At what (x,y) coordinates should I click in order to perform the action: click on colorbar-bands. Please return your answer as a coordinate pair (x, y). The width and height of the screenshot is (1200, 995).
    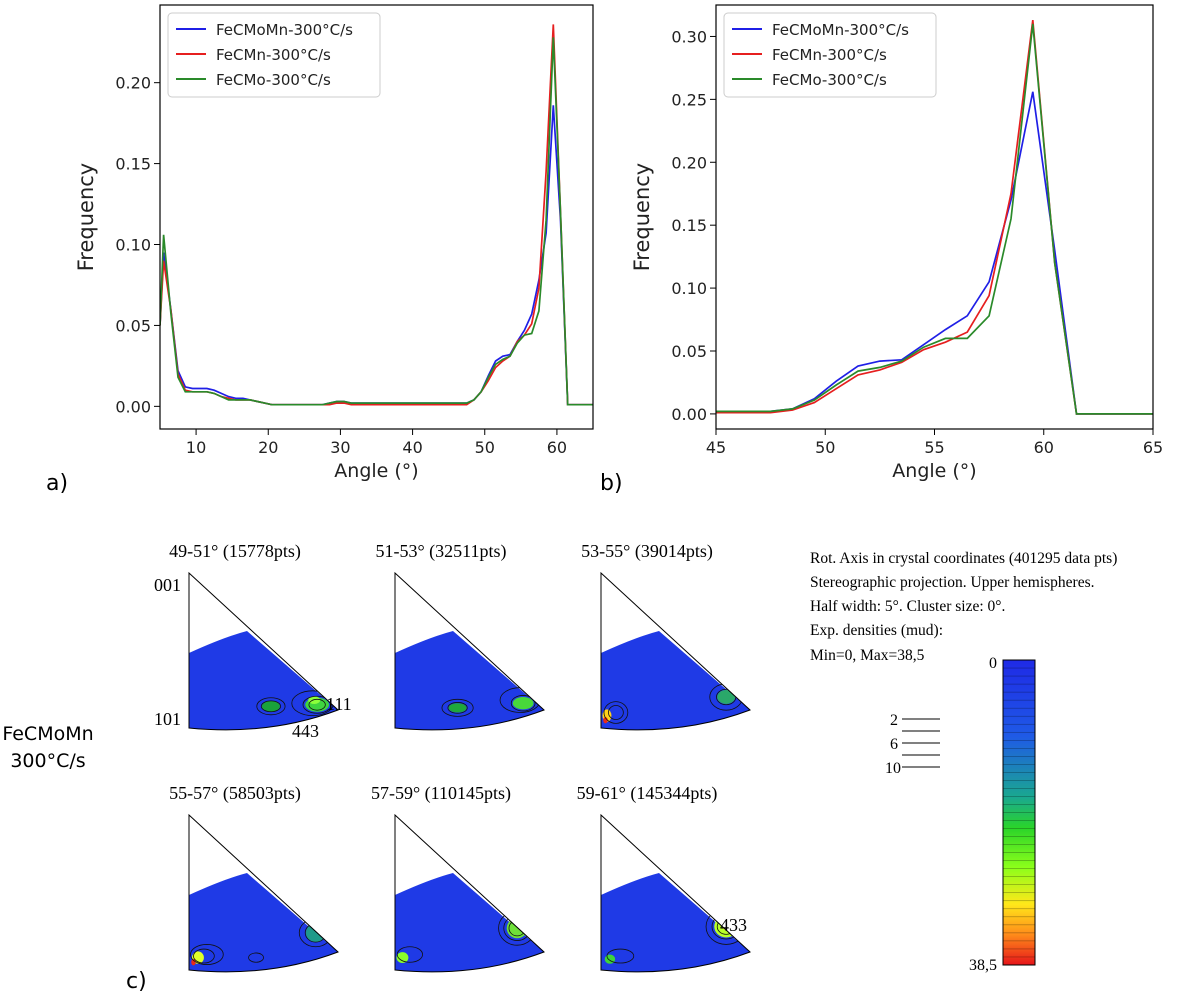
    Looking at the image, I should click on (1019, 812).